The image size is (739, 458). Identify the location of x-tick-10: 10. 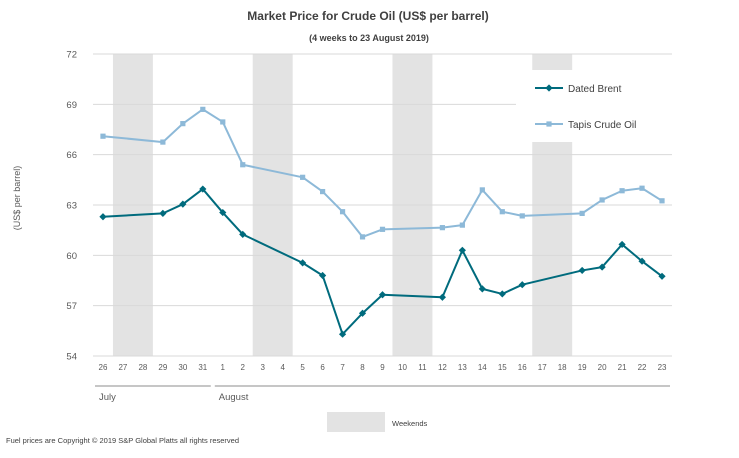
(402, 367).